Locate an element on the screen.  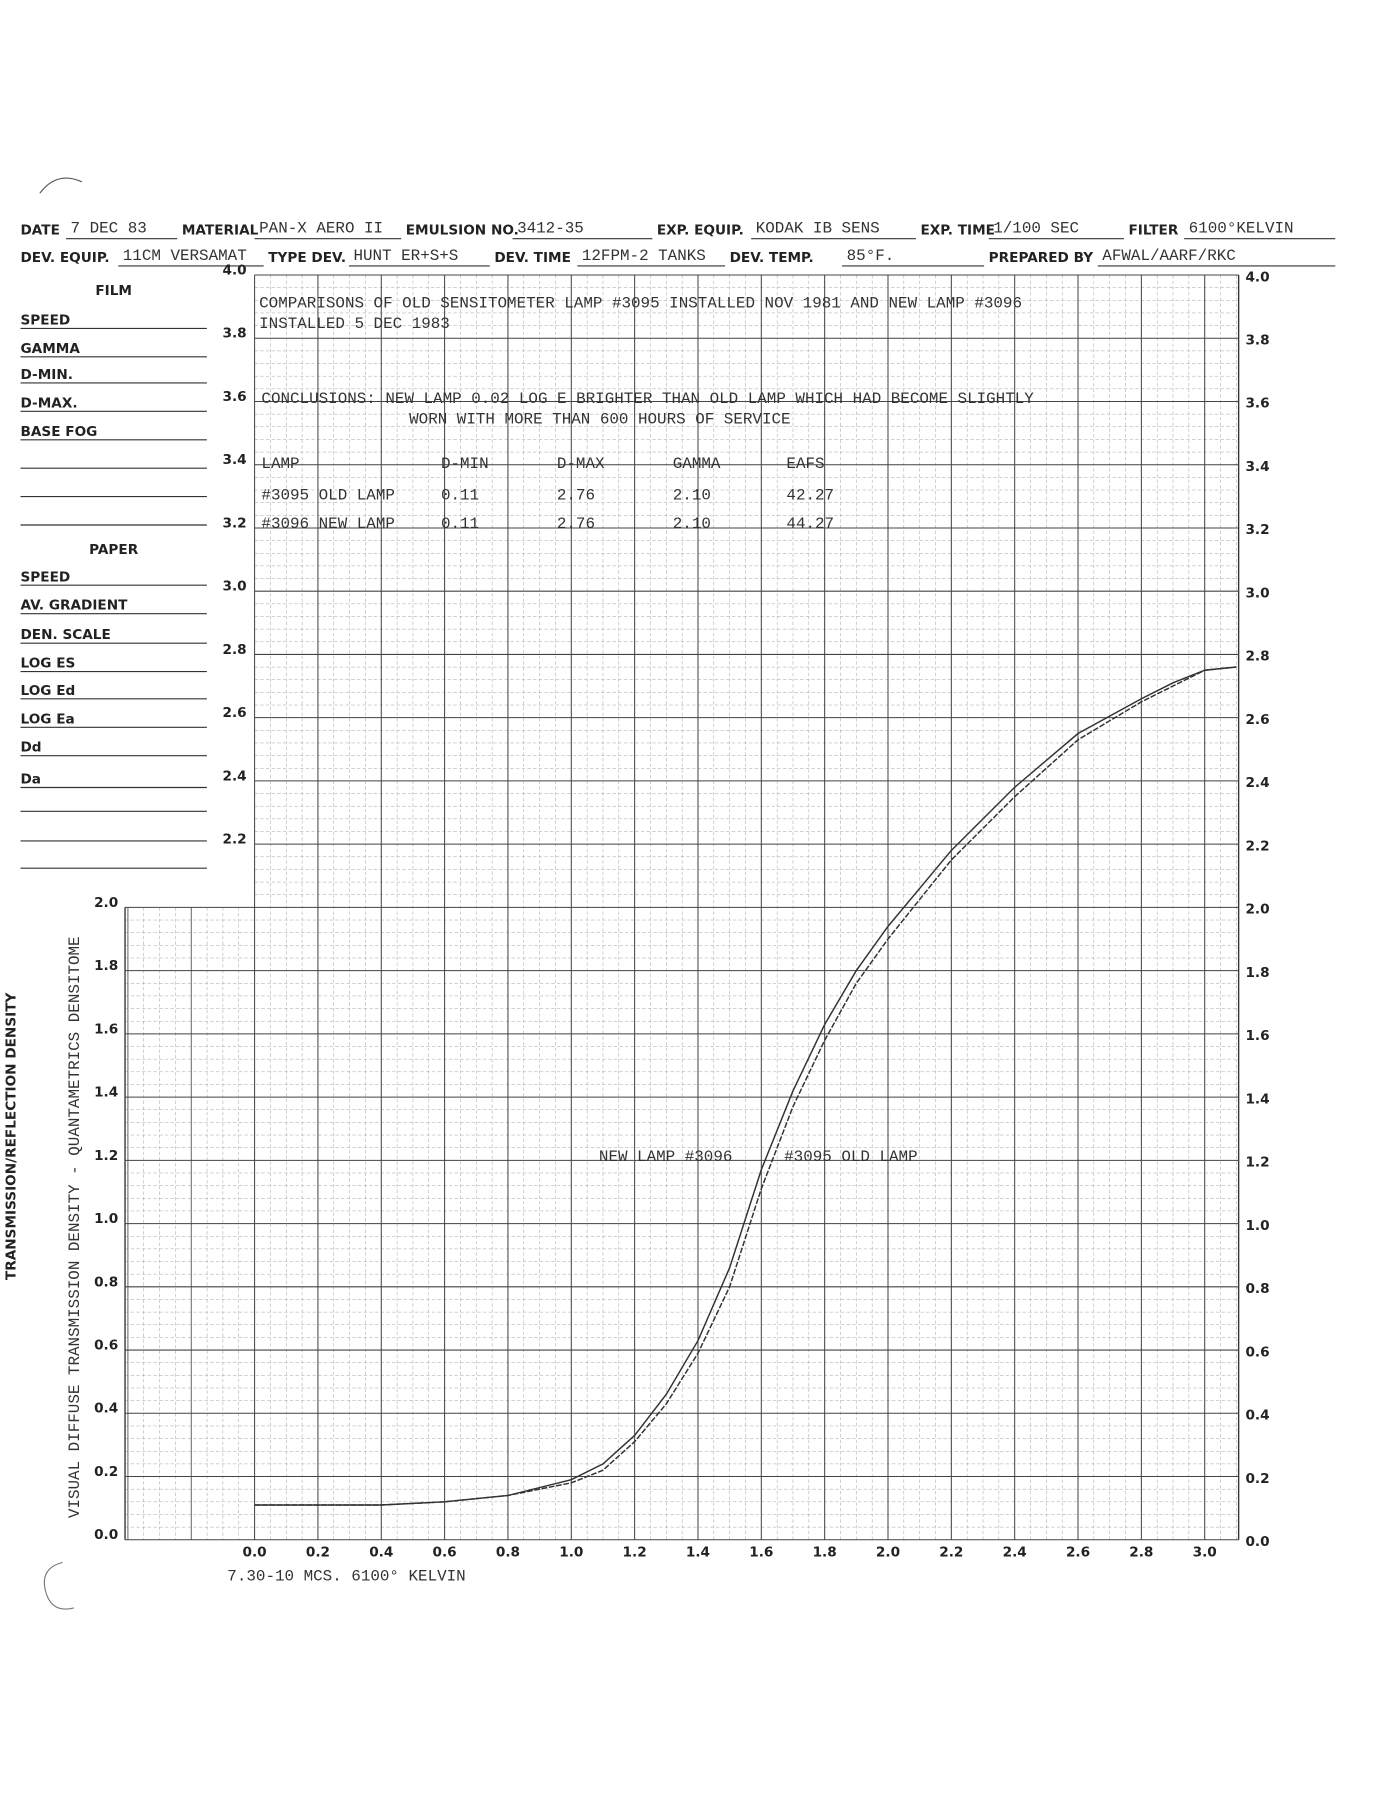
x-tick-label: 2.0 is located at coordinates (888, 1552).